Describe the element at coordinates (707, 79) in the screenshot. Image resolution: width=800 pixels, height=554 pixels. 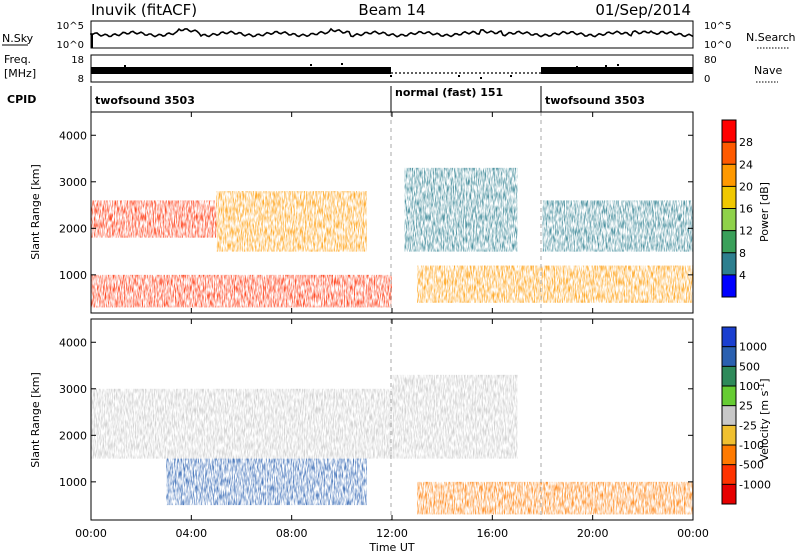
I see `freq-right-tick-bottom: 0` at that location.